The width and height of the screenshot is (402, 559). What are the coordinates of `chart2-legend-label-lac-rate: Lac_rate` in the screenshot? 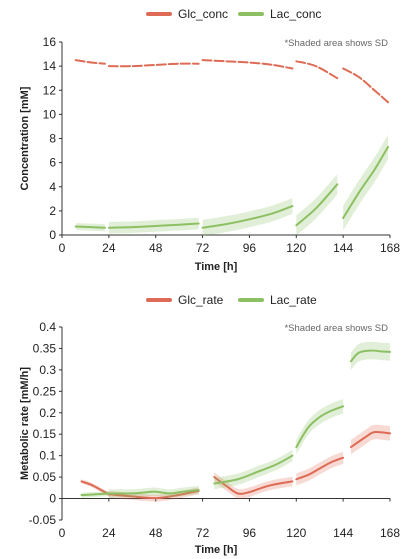 It's located at (293, 300).